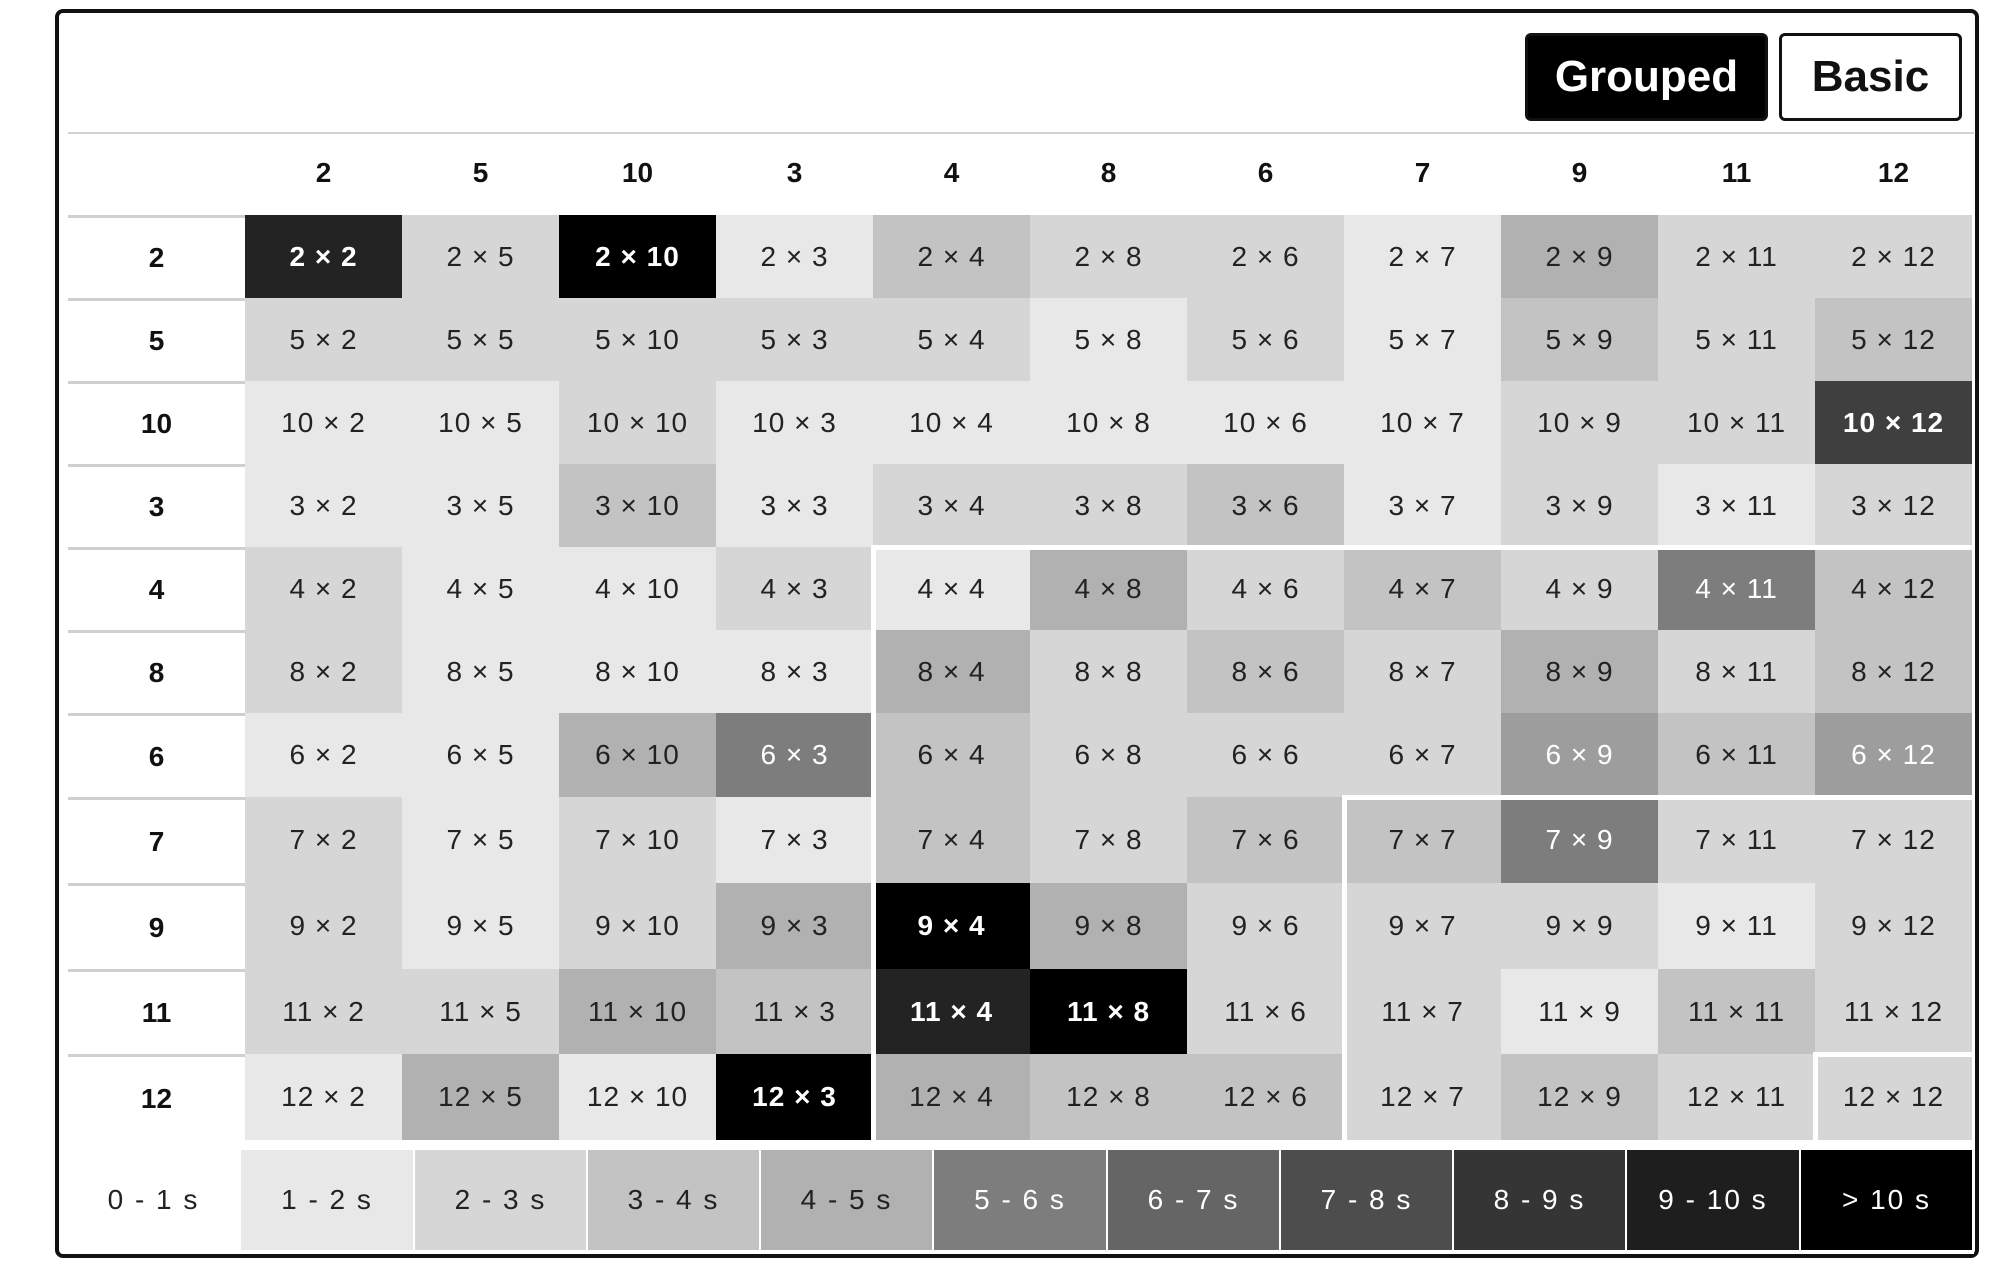 This screenshot has width=2004, height=1270. I want to click on fact-cell: 7 × 10, so click(637, 840).